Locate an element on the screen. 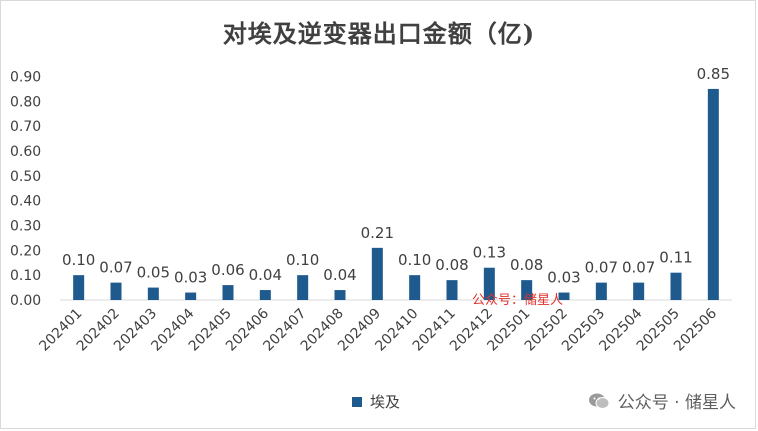 Image resolution: width=758 pixels, height=431 pixels. legend-swatch is located at coordinates (357, 401).